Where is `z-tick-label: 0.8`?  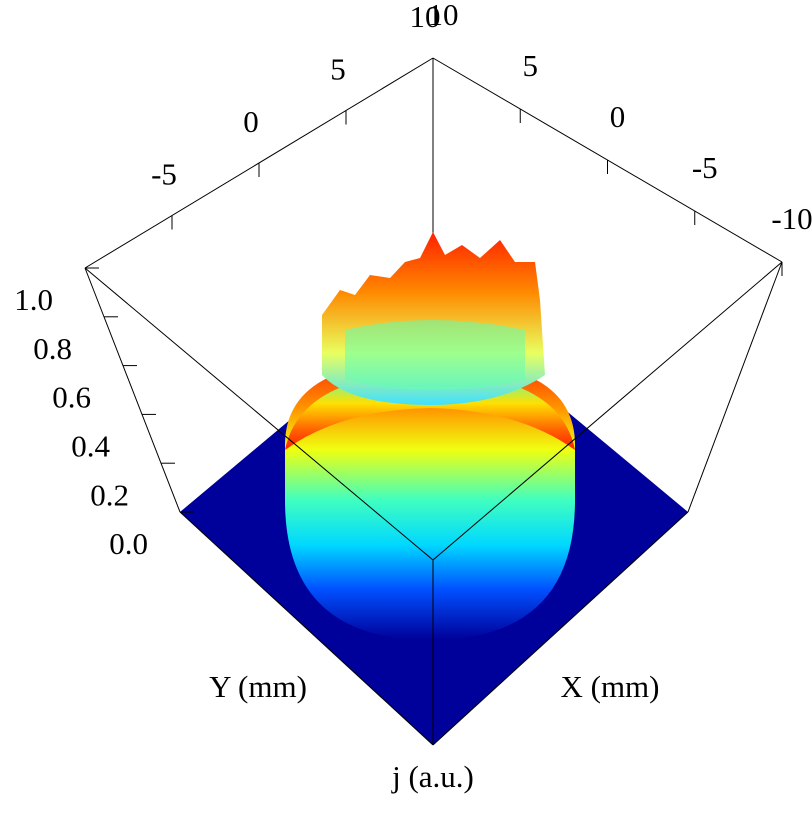
z-tick-label: 0.8 is located at coordinates (52, 348).